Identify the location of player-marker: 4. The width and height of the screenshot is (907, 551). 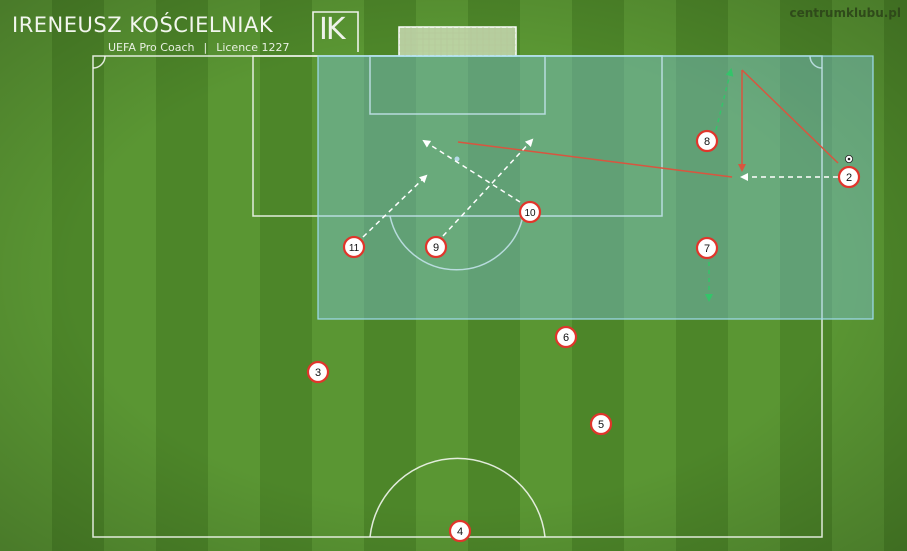
(460, 531).